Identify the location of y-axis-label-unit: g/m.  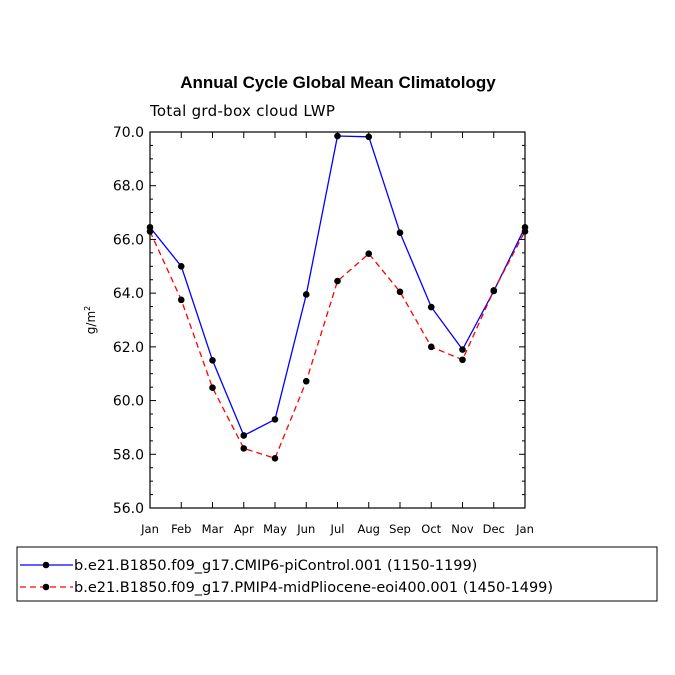
(91, 322).